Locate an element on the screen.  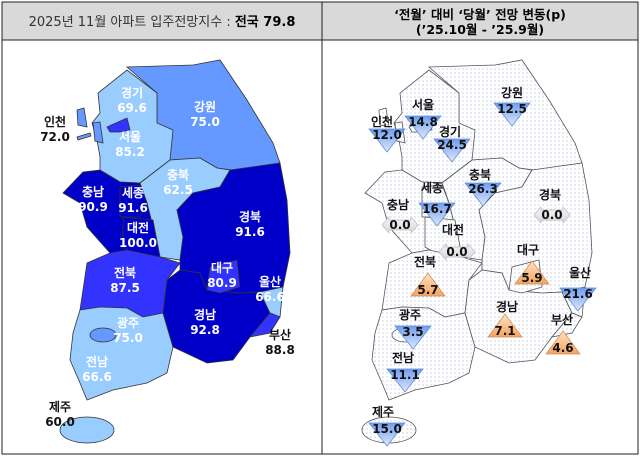
change-value: 5.9 is located at coordinates (531, 278).